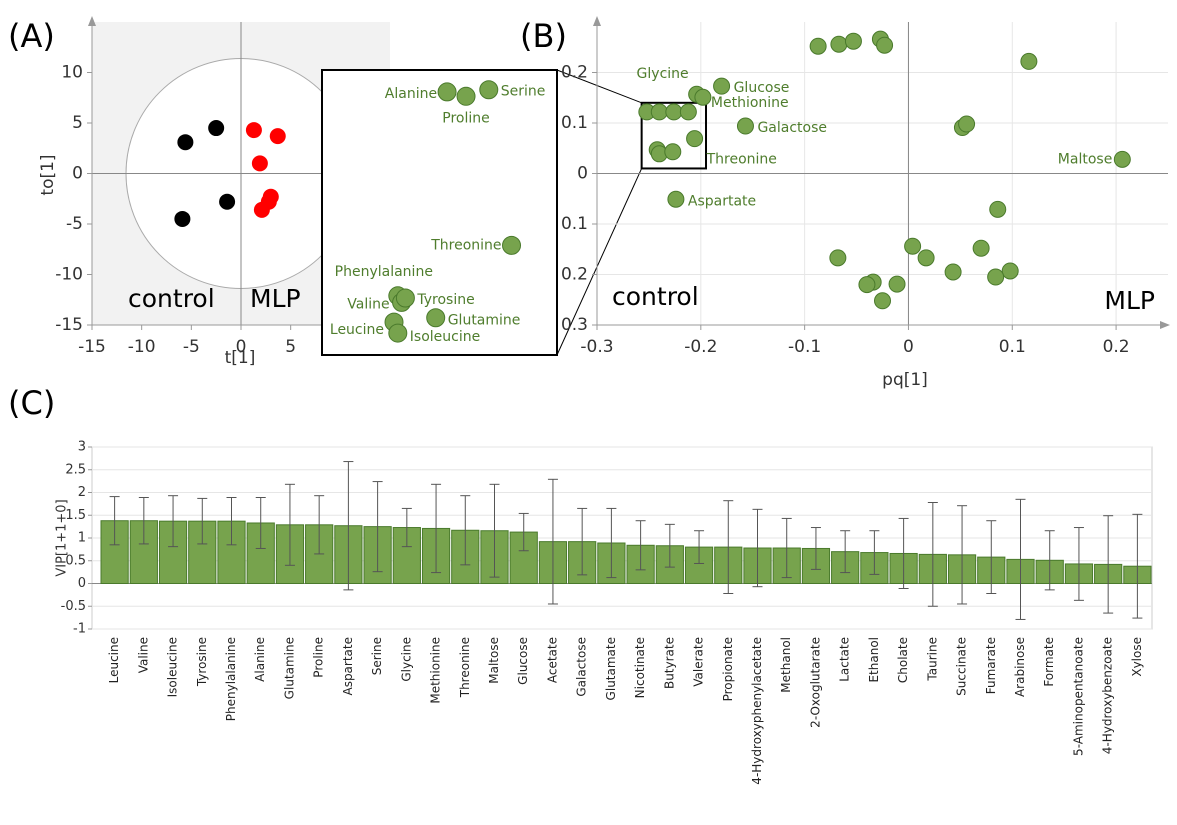  I want to click on x-tick-label: -10, so click(142, 347).